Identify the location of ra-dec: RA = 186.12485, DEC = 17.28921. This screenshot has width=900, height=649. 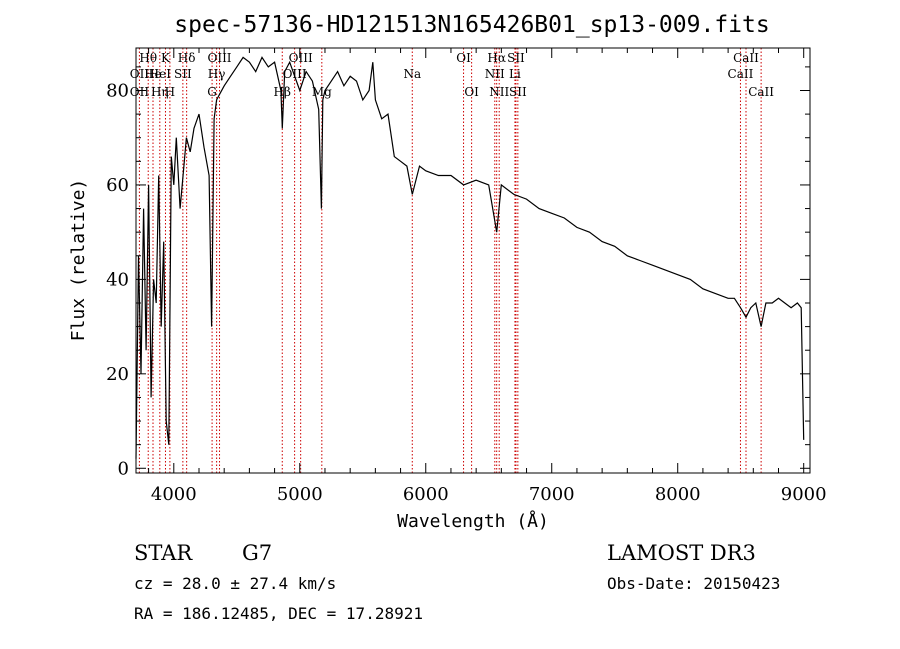
(278, 613).